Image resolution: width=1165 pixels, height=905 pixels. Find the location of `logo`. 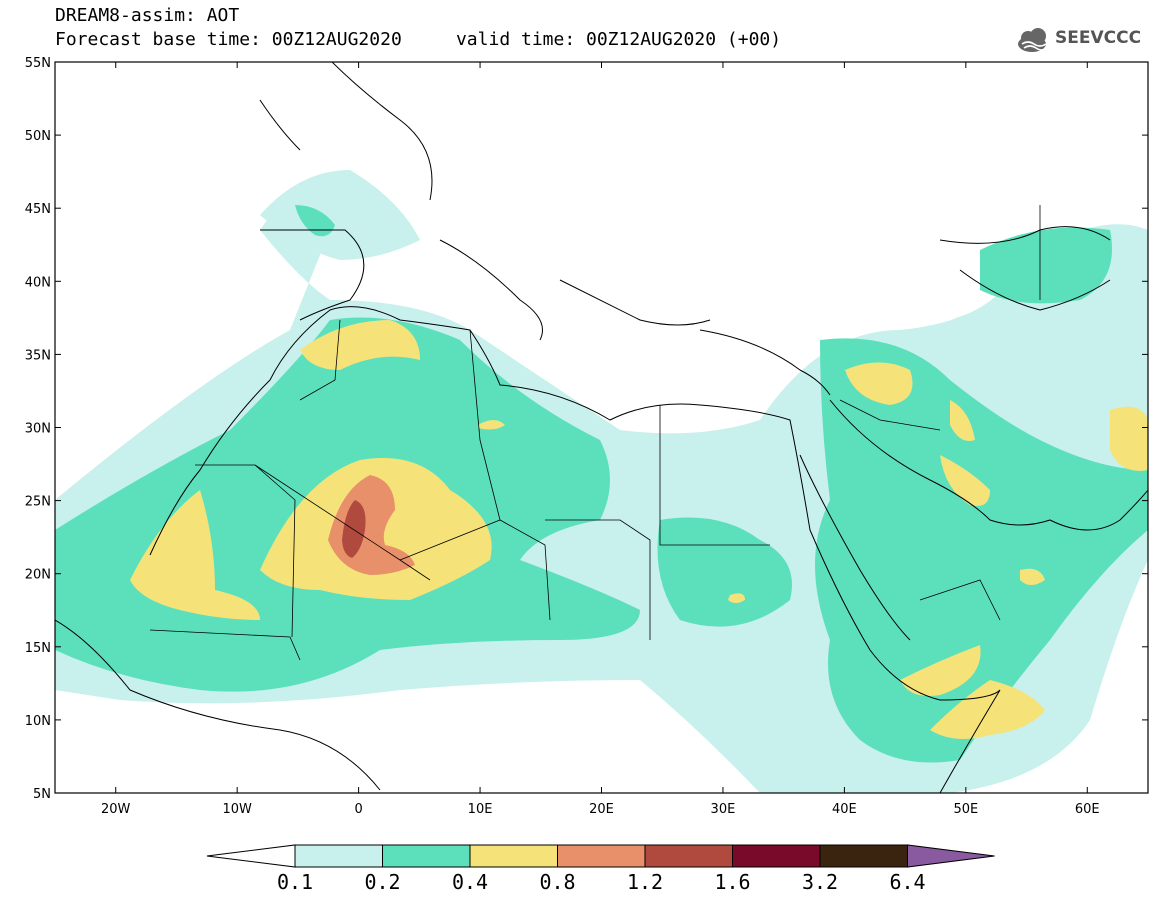

logo is located at coordinates (1032, 40).